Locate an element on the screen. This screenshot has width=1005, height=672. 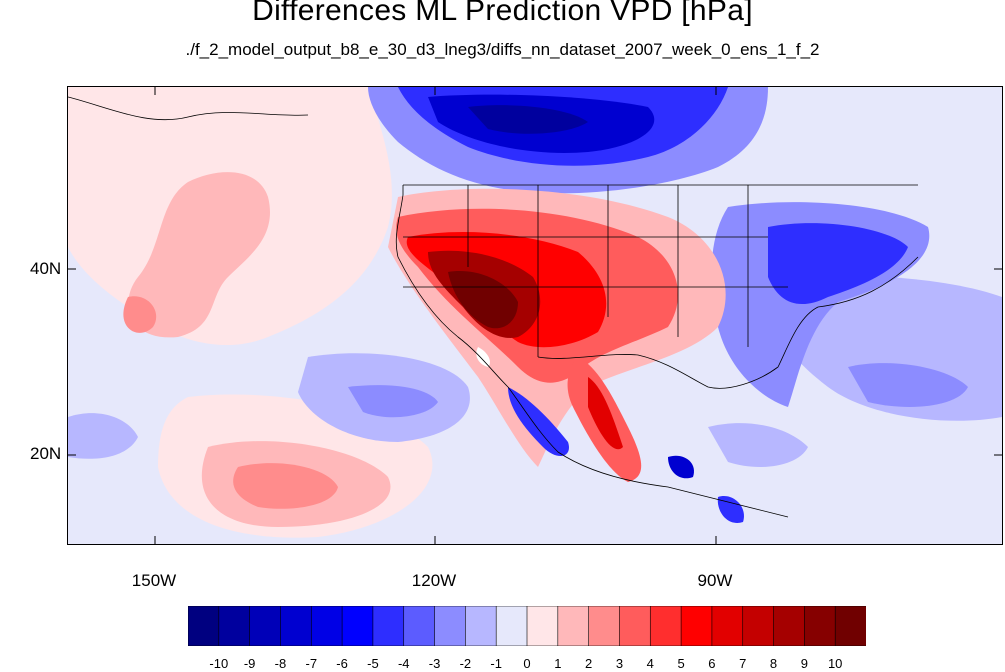
colorbar-tick-label: -9 is located at coordinates (249, 663).